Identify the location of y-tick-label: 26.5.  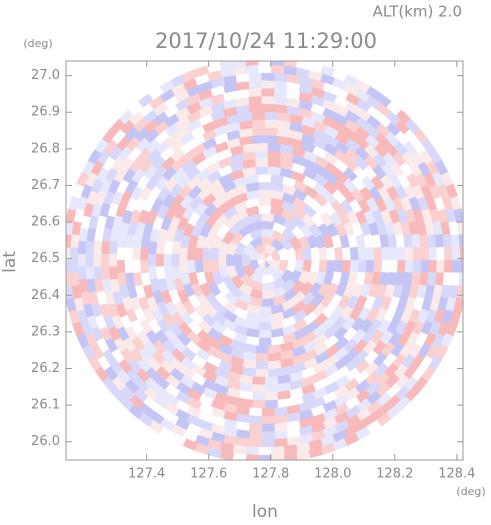
(45, 258).